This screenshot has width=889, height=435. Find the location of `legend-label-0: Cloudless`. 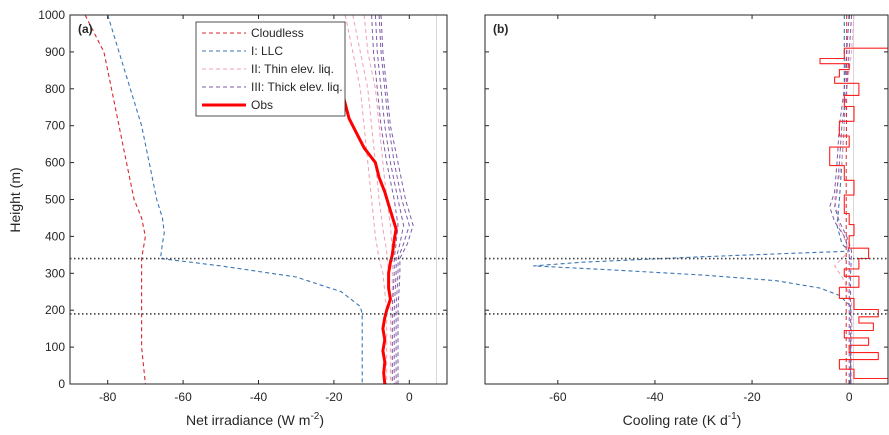

legend-label-0: Cloudless is located at coordinates (277, 33).